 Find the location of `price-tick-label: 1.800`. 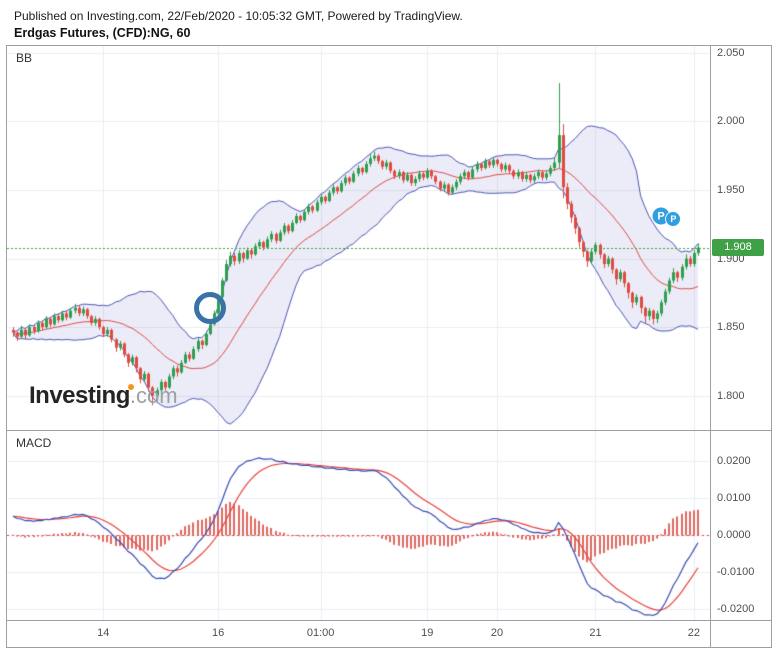

price-tick-label: 1.800 is located at coordinates (731, 395).